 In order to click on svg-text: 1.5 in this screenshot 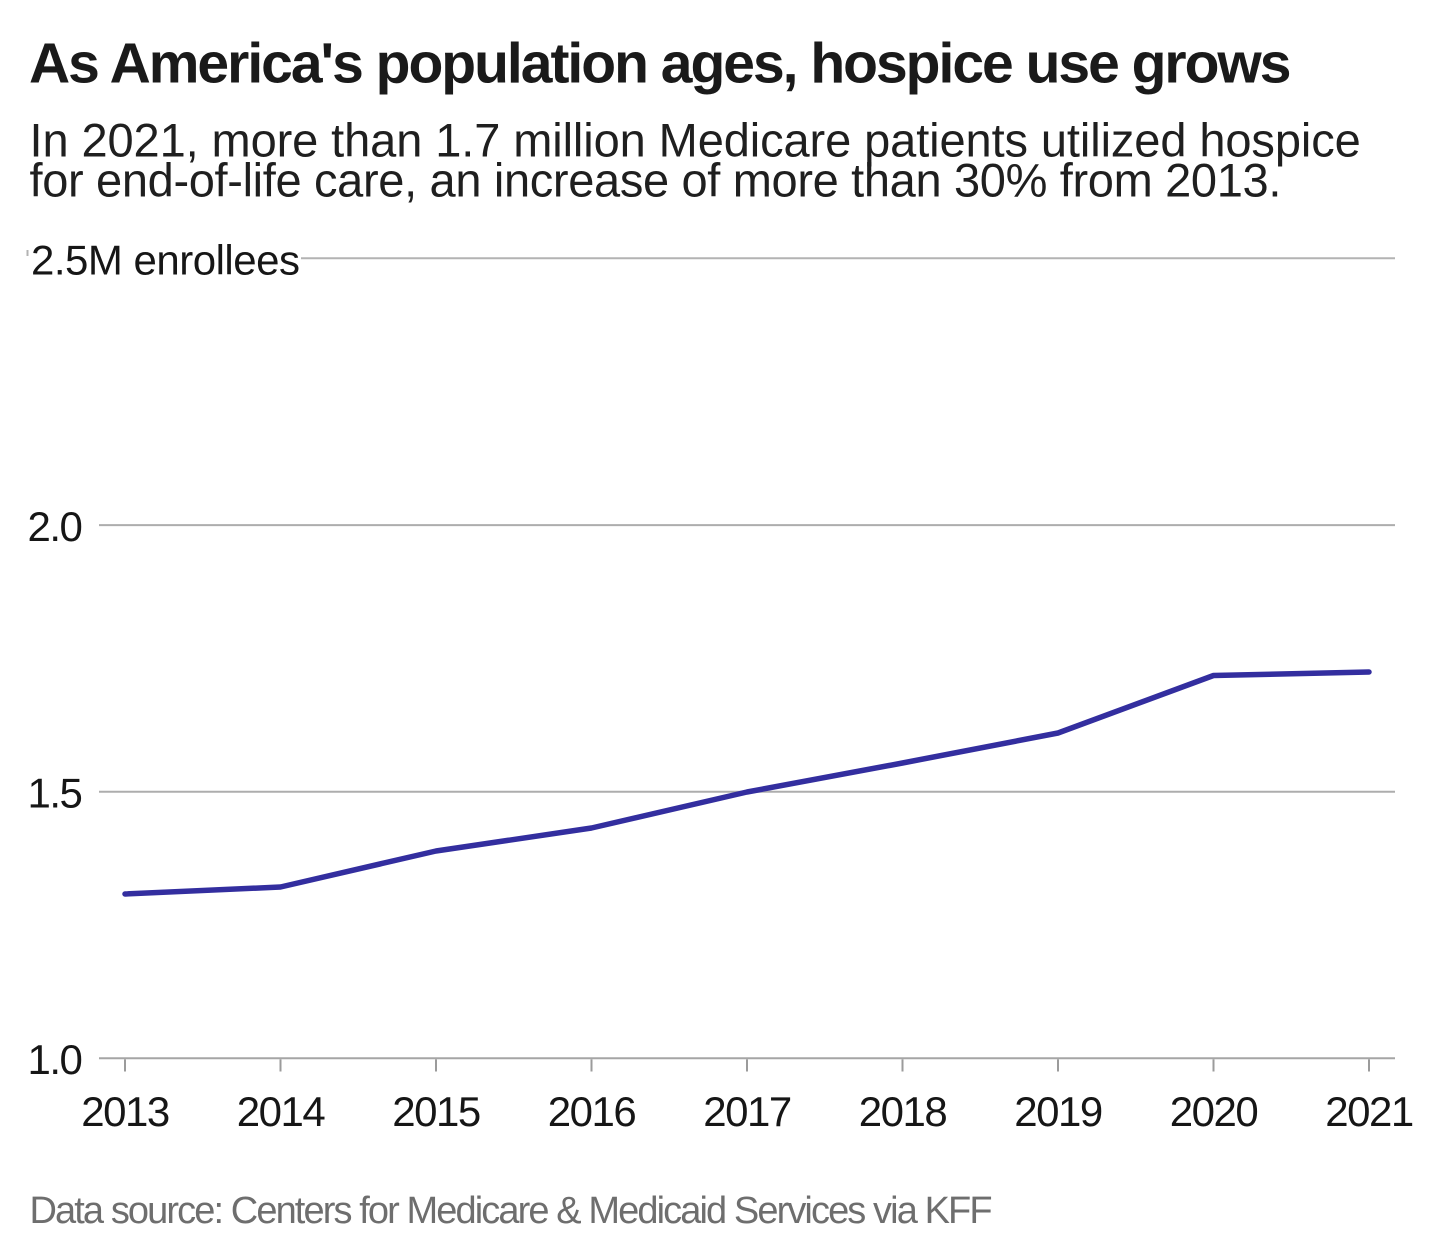, I will do `click(55, 793)`.